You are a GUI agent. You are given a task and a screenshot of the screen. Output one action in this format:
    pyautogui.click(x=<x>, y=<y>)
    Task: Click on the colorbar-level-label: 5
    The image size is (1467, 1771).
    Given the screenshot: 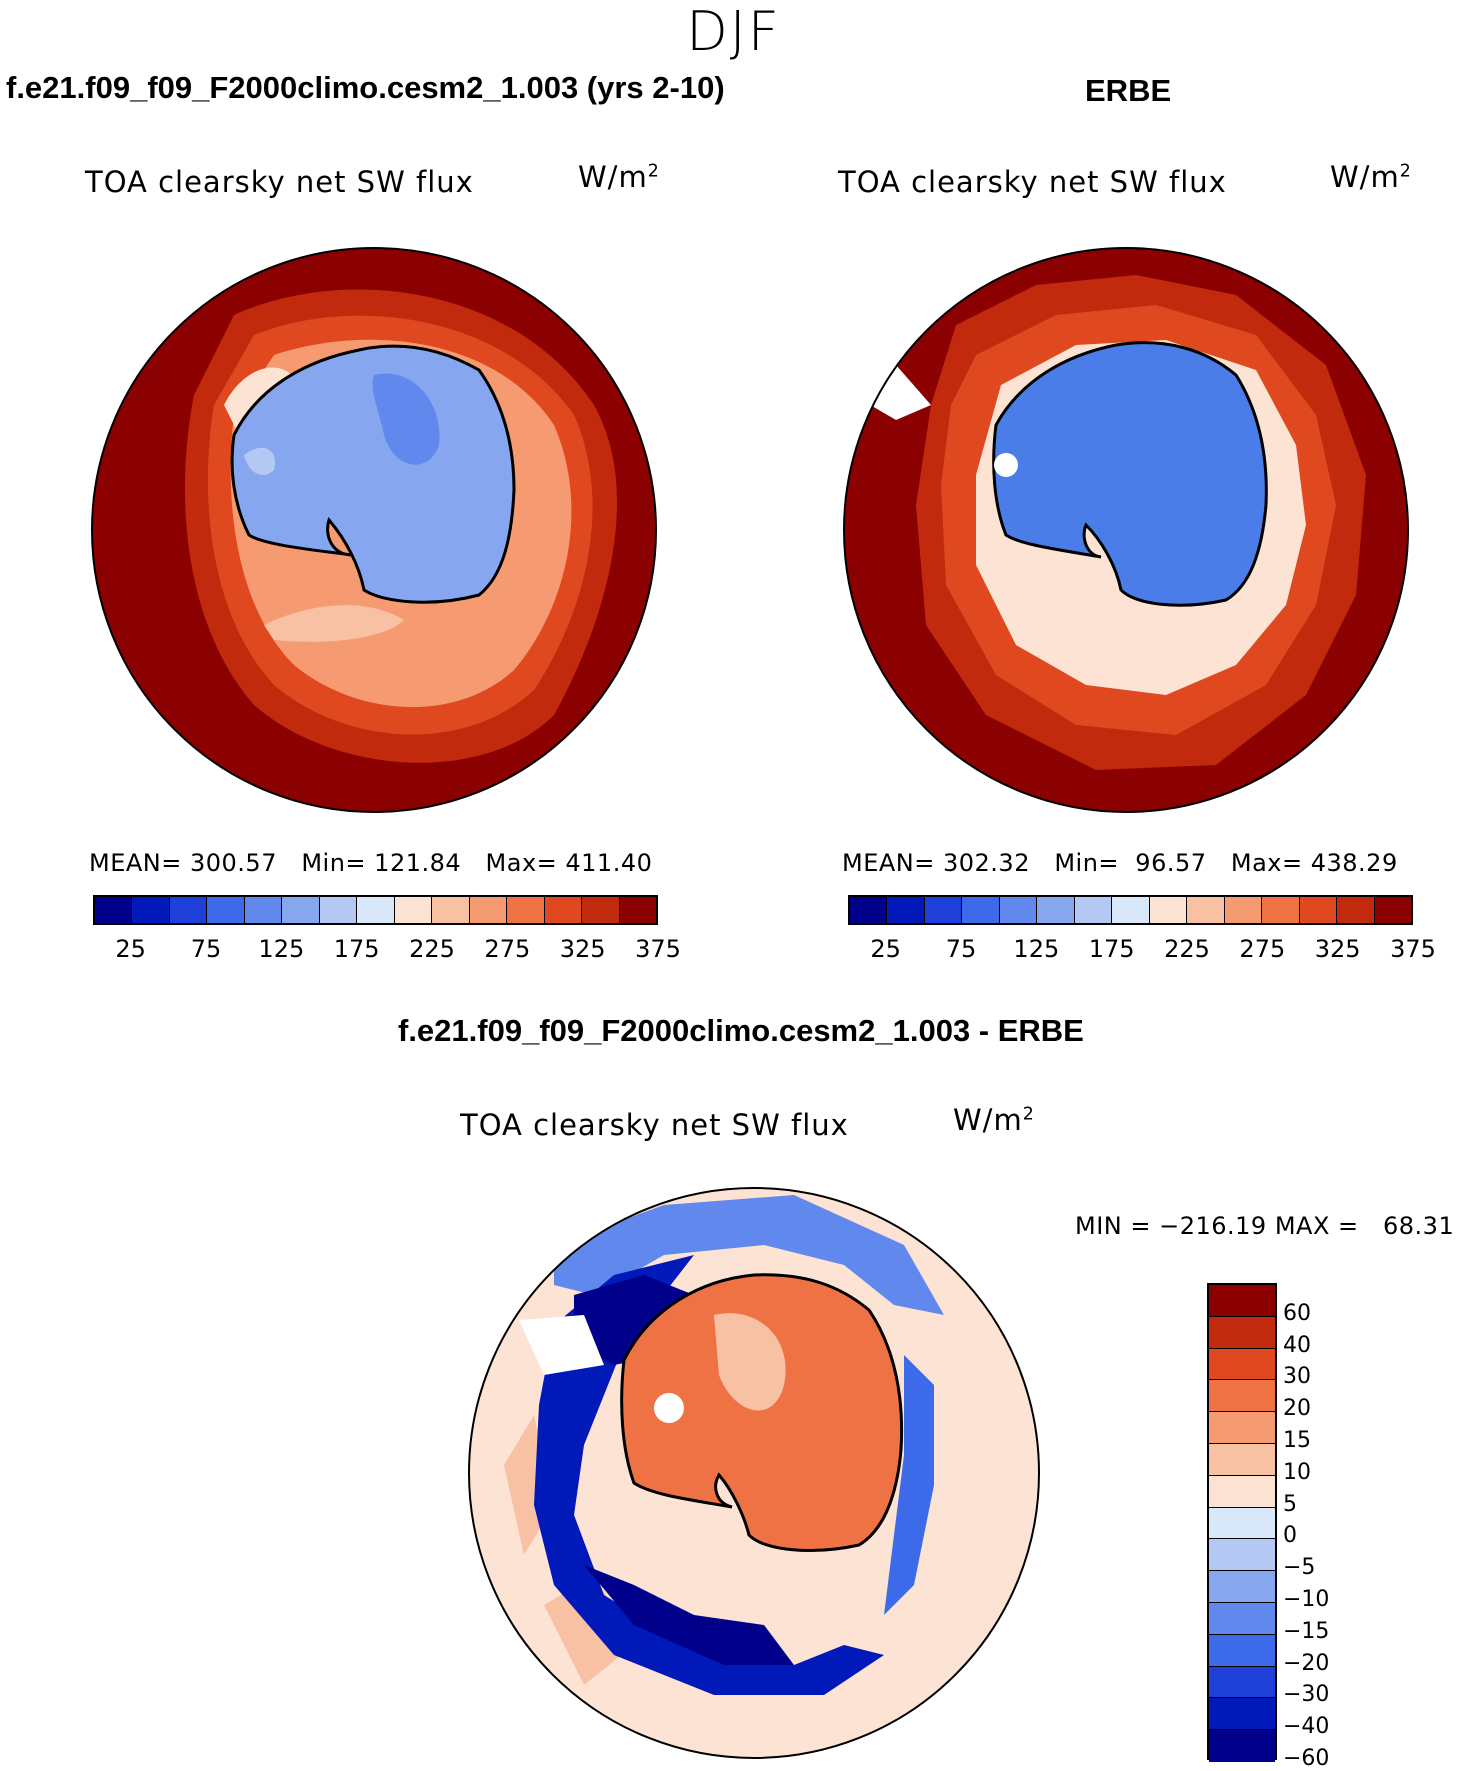 What is the action you would take?
    pyautogui.click(x=1290, y=1504)
    